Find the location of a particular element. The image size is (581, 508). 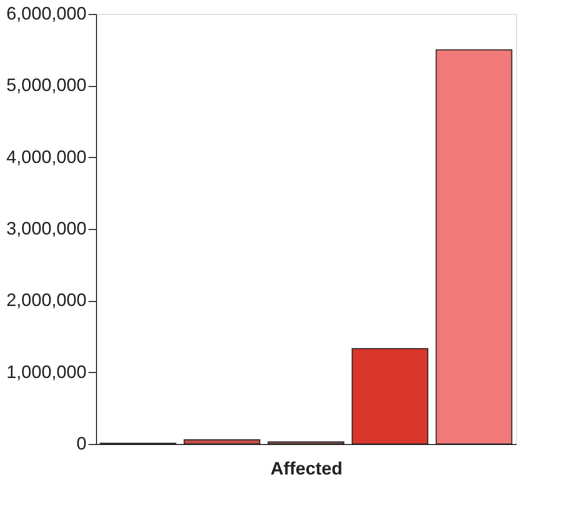

y-tick-label: 1,000,000 is located at coordinates (46, 372).